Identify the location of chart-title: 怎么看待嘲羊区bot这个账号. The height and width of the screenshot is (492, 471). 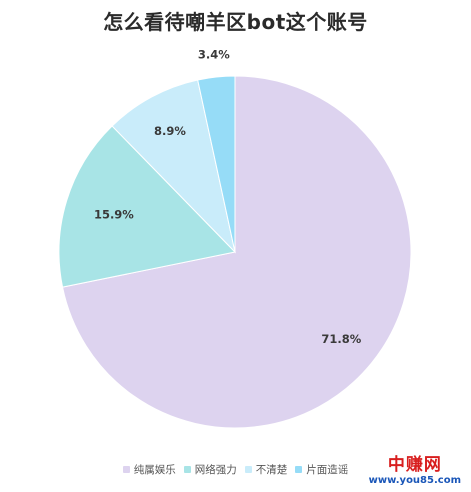
(235, 22).